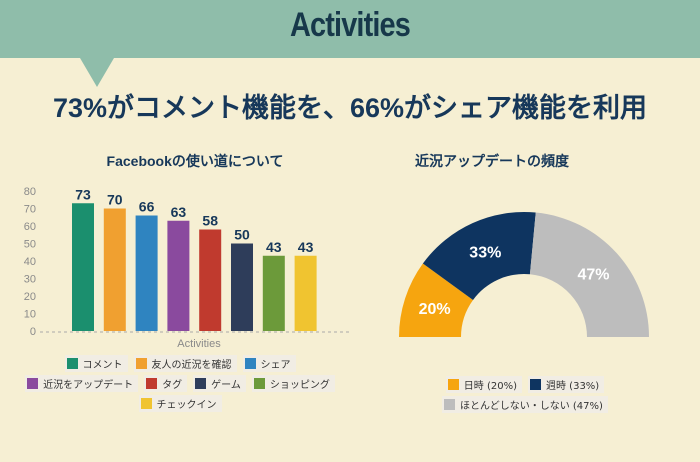  I want to click on donut-slice-label: 20%, so click(435, 309).